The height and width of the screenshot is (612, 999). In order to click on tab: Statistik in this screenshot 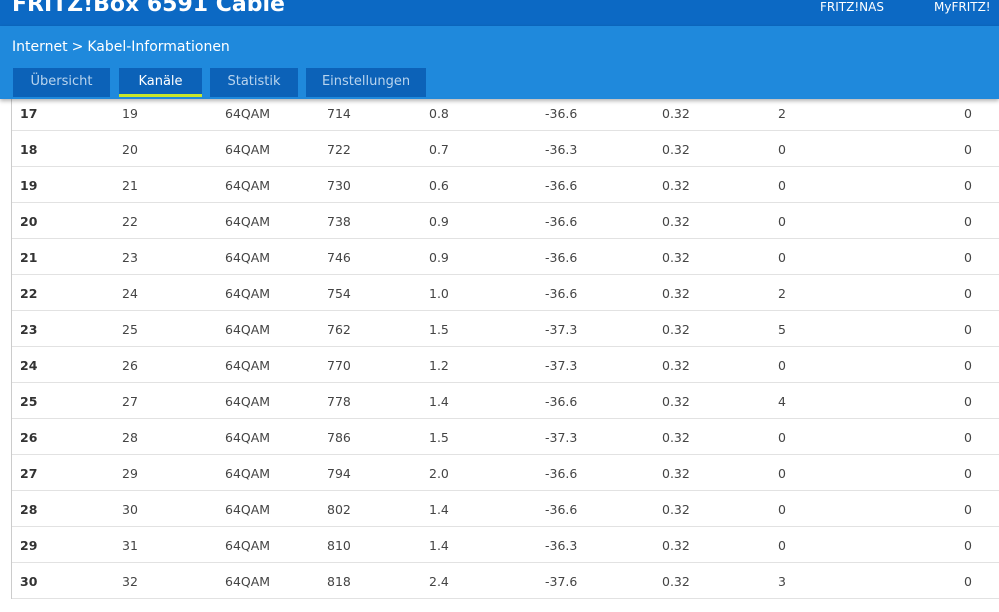, I will do `click(254, 82)`.